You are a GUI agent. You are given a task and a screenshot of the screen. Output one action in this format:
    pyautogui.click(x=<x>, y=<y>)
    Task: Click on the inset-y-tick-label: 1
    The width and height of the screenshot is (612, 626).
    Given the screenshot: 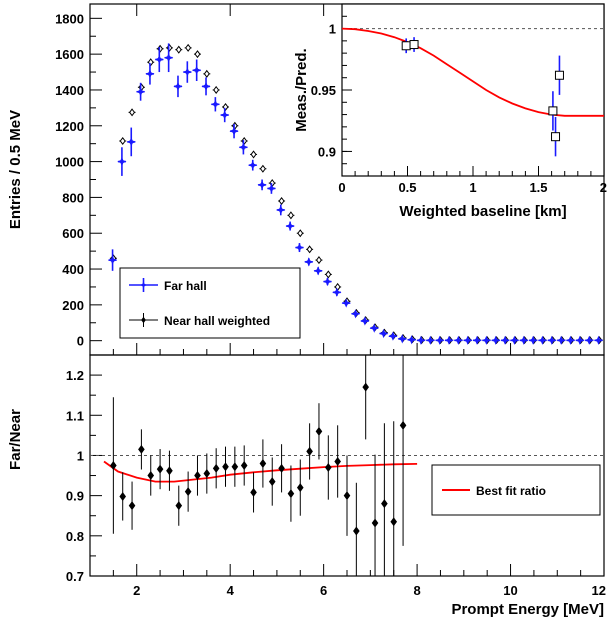 What is the action you would take?
    pyautogui.click(x=332, y=29)
    